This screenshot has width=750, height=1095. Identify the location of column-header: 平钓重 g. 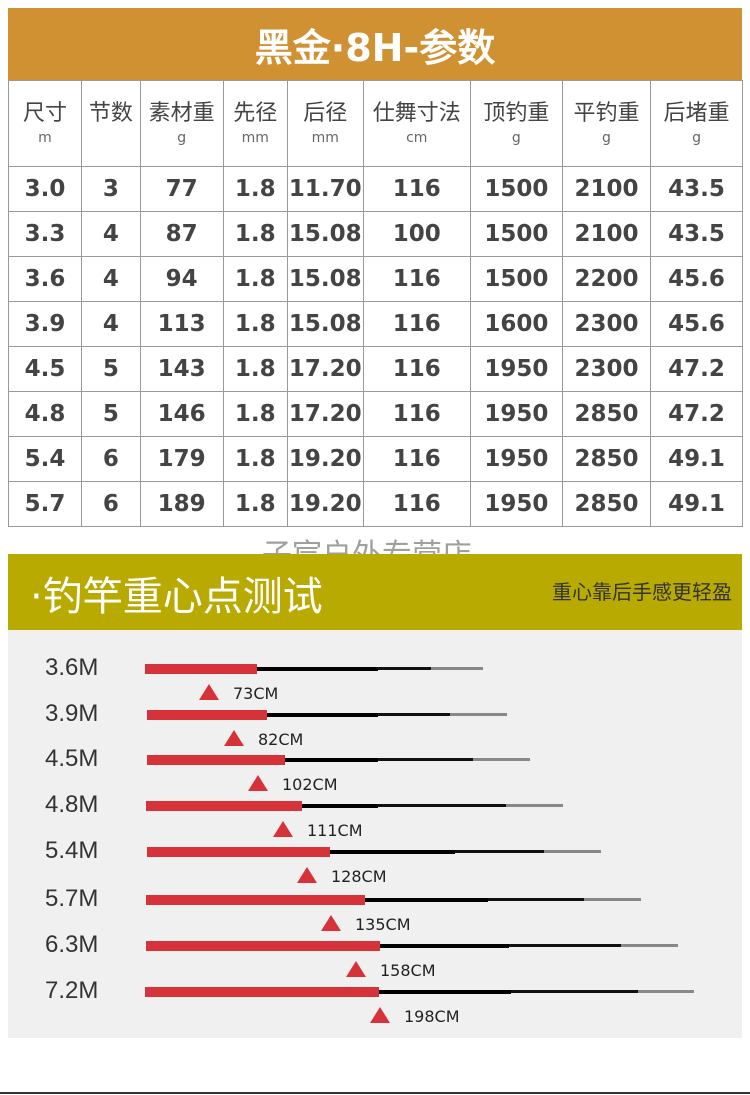
(606, 123).